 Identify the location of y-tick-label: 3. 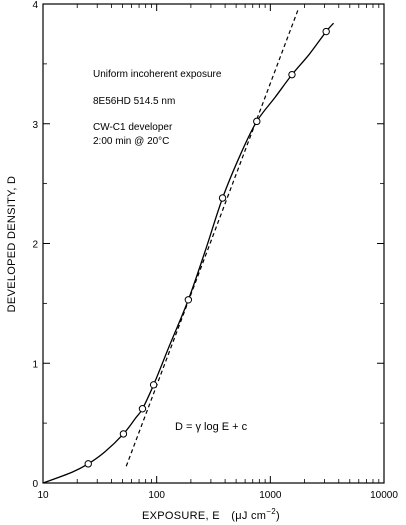
(35, 125).